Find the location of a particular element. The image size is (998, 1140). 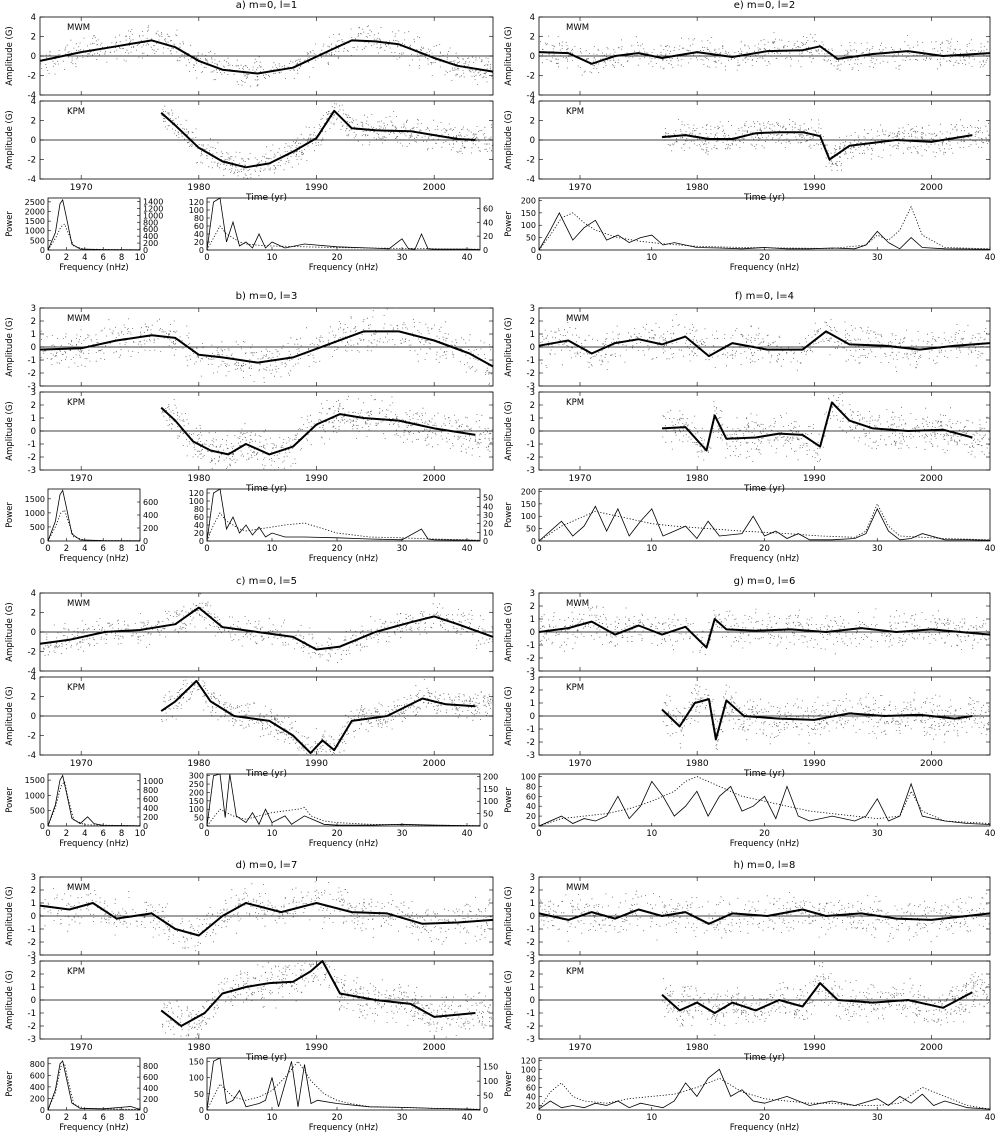

spectrum_low-frame is located at coordinates (94, 515).